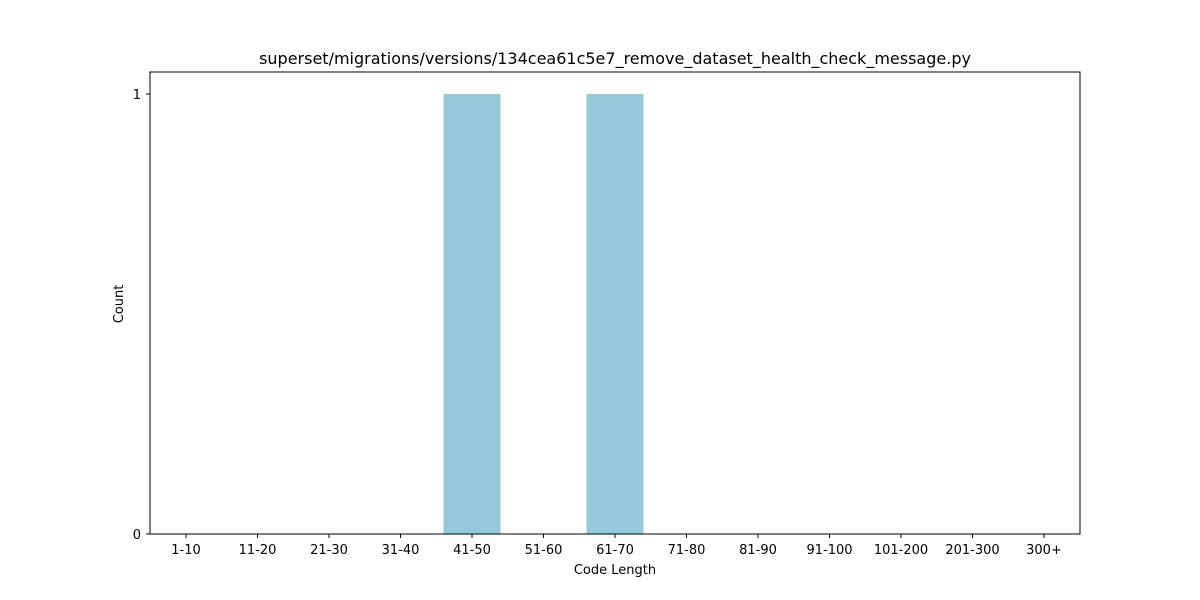 The image size is (1200, 600). What do you see at coordinates (544, 550) in the screenshot?
I see `x-tick-label: 51-60` at bounding box center [544, 550].